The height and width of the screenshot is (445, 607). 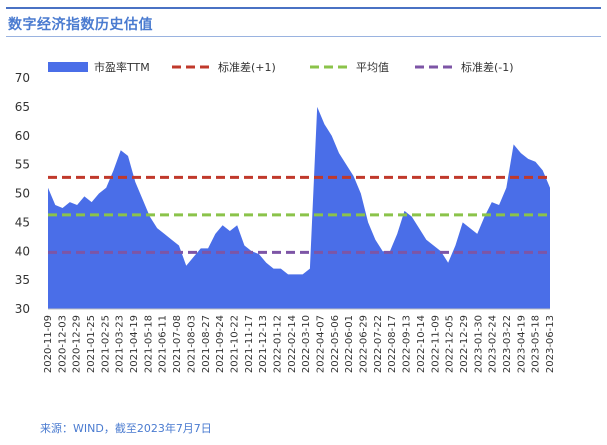 I want to click on x-tick-label: 2022-11-09, so click(x=435, y=344).